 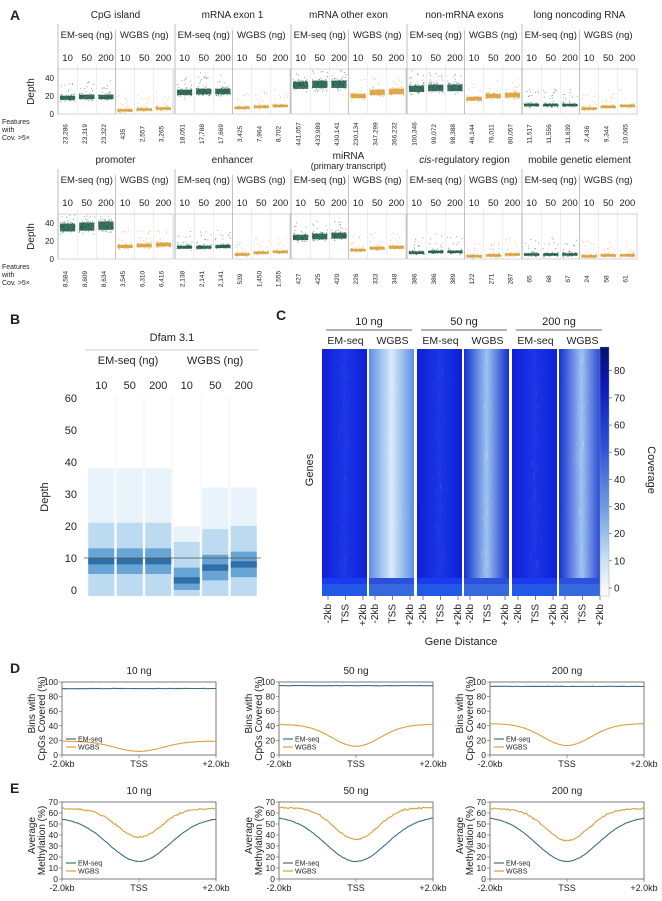 What do you see at coordinates (163, 58) in the screenshot?
I see `dose-label: 200` at bounding box center [163, 58].